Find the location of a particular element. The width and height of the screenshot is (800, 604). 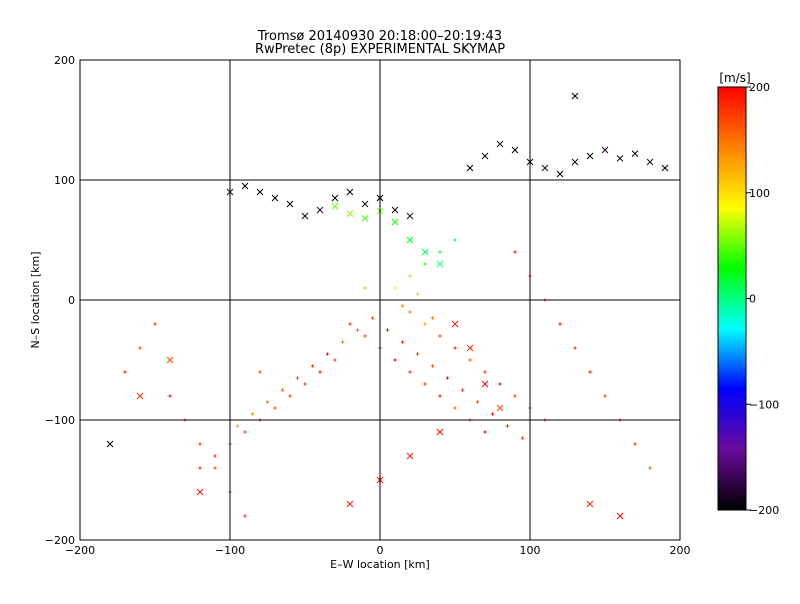

colorbar-tick-label: −200 is located at coordinates (764, 510).